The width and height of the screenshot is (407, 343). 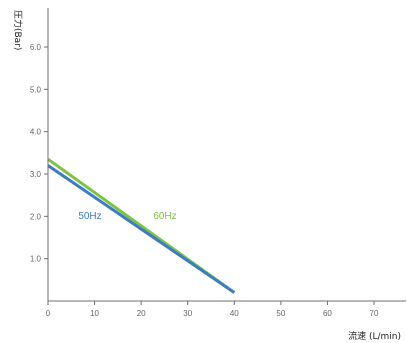 What do you see at coordinates (212, 309) in the screenshot?
I see `x-ticks: 0 10 20 30 40 50 60 70` at bounding box center [212, 309].